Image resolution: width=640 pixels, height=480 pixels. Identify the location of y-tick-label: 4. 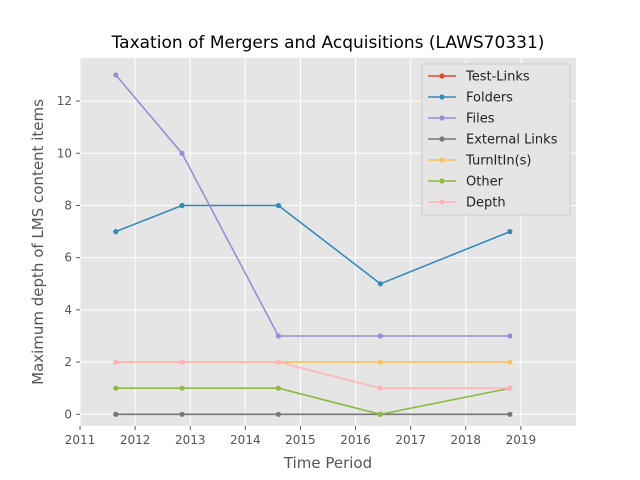
(68, 310).